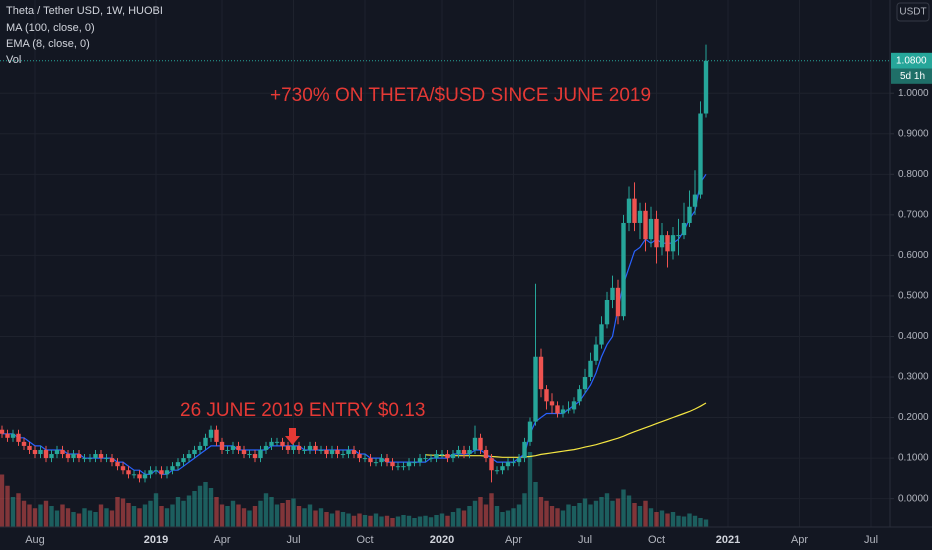 The height and width of the screenshot is (550, 932). I want to click on y-tick-label: 0.3000, so click(913, 377).